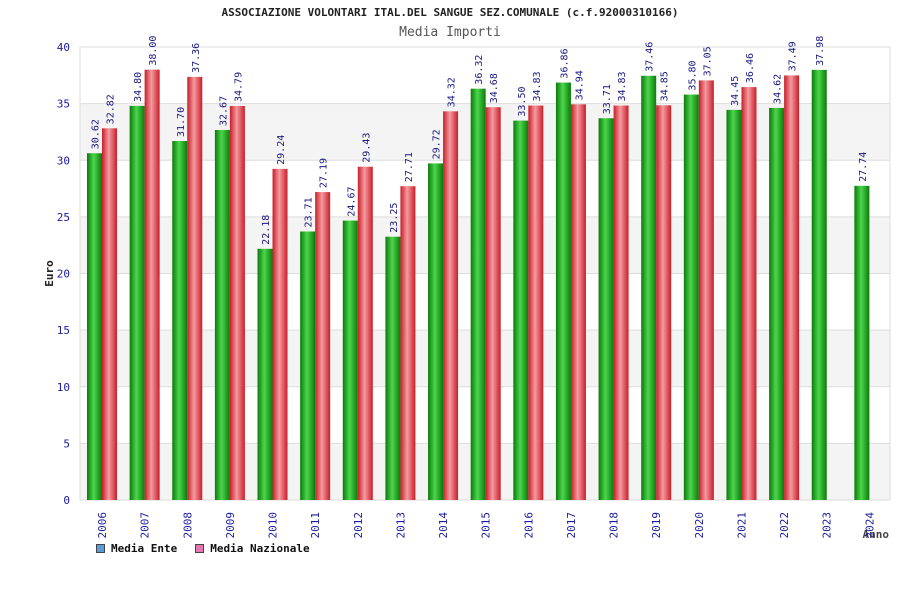 The height and width of the screenshot is (600, 900). Describe the element at coordinates (869, 525) in the screenshot. I see `x-tick-label: 2024` at that location.